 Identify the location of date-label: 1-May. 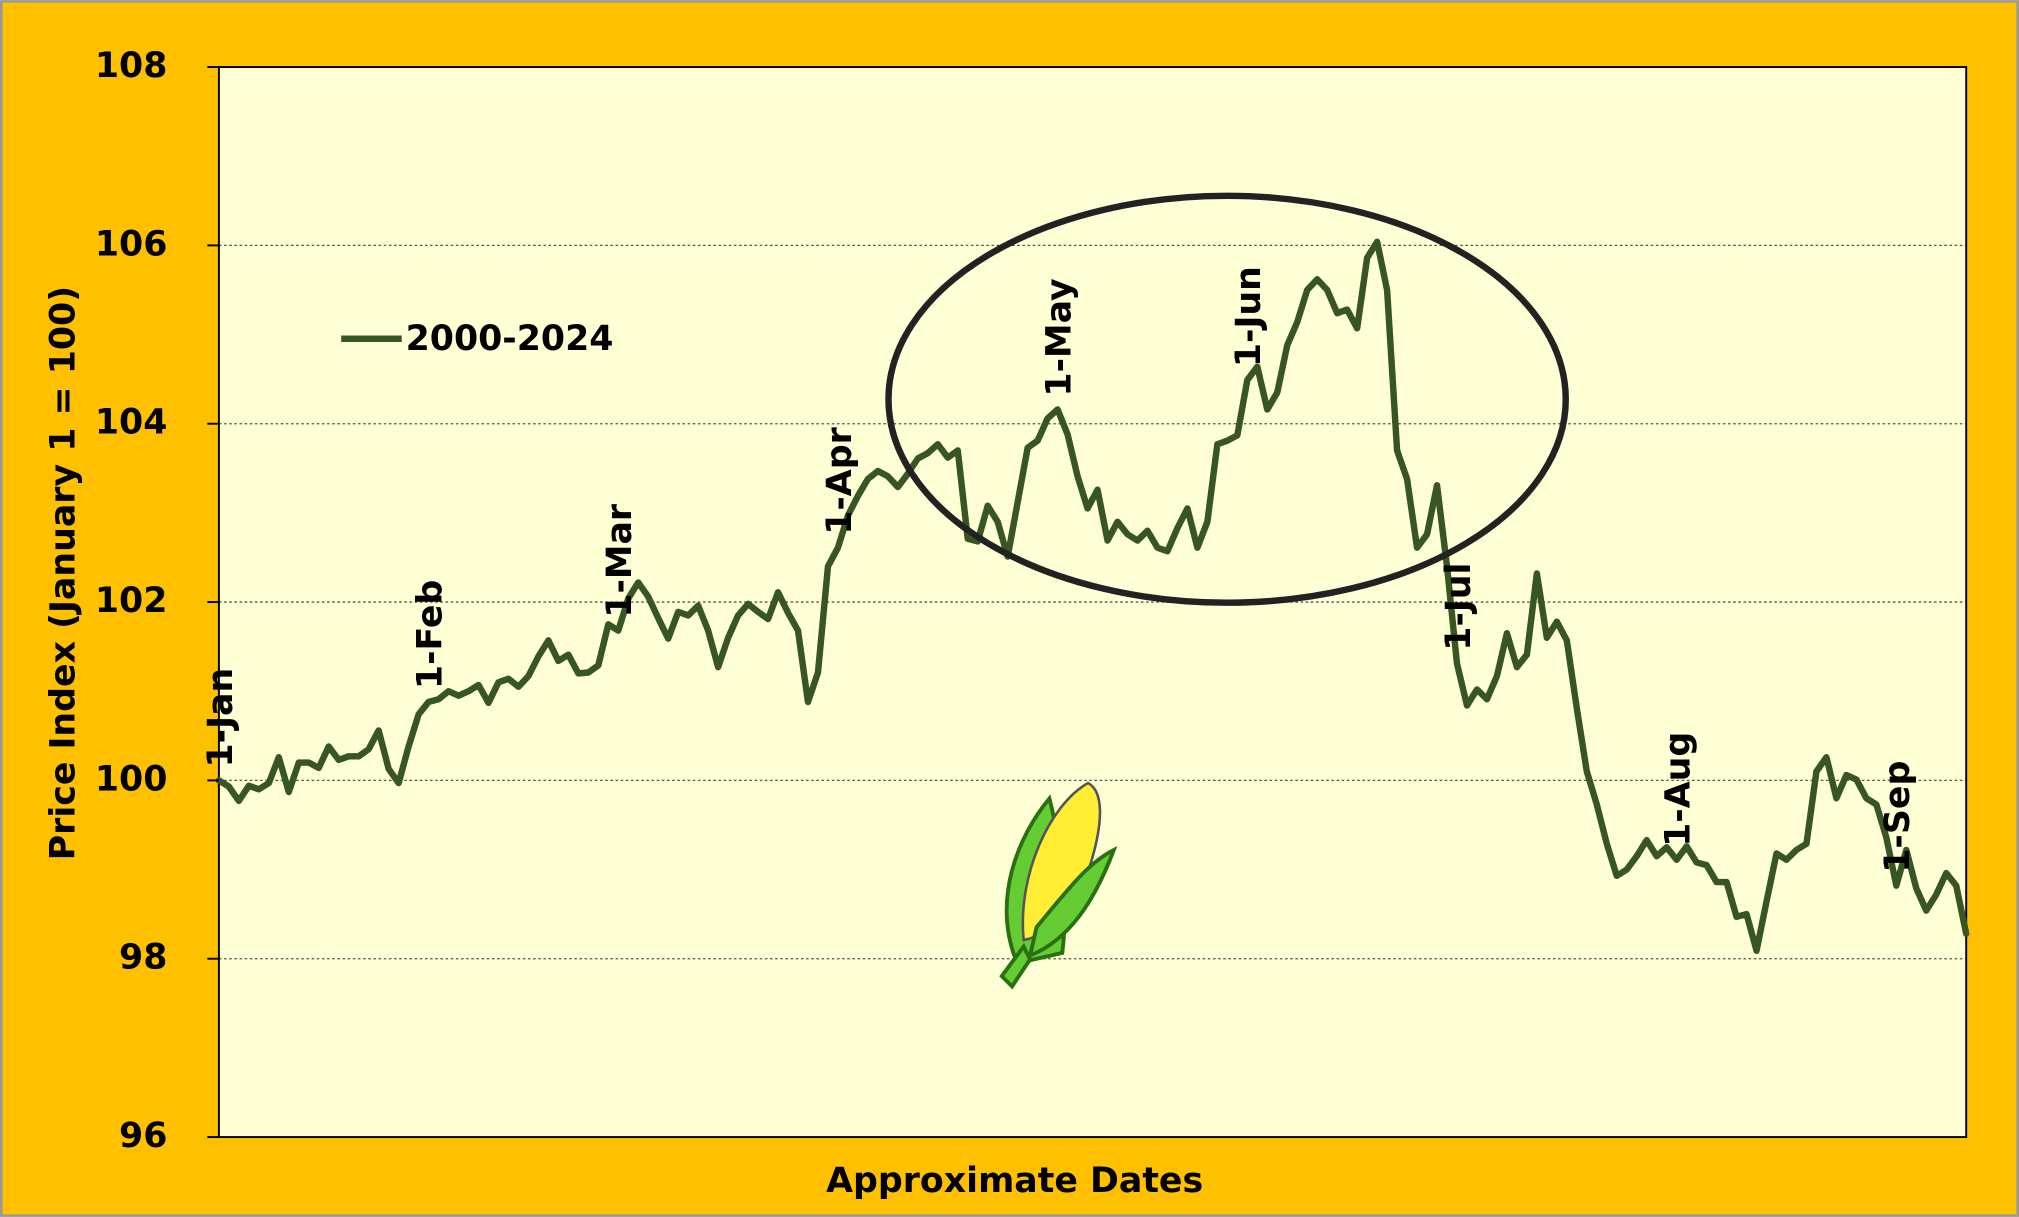
(1059, 337).